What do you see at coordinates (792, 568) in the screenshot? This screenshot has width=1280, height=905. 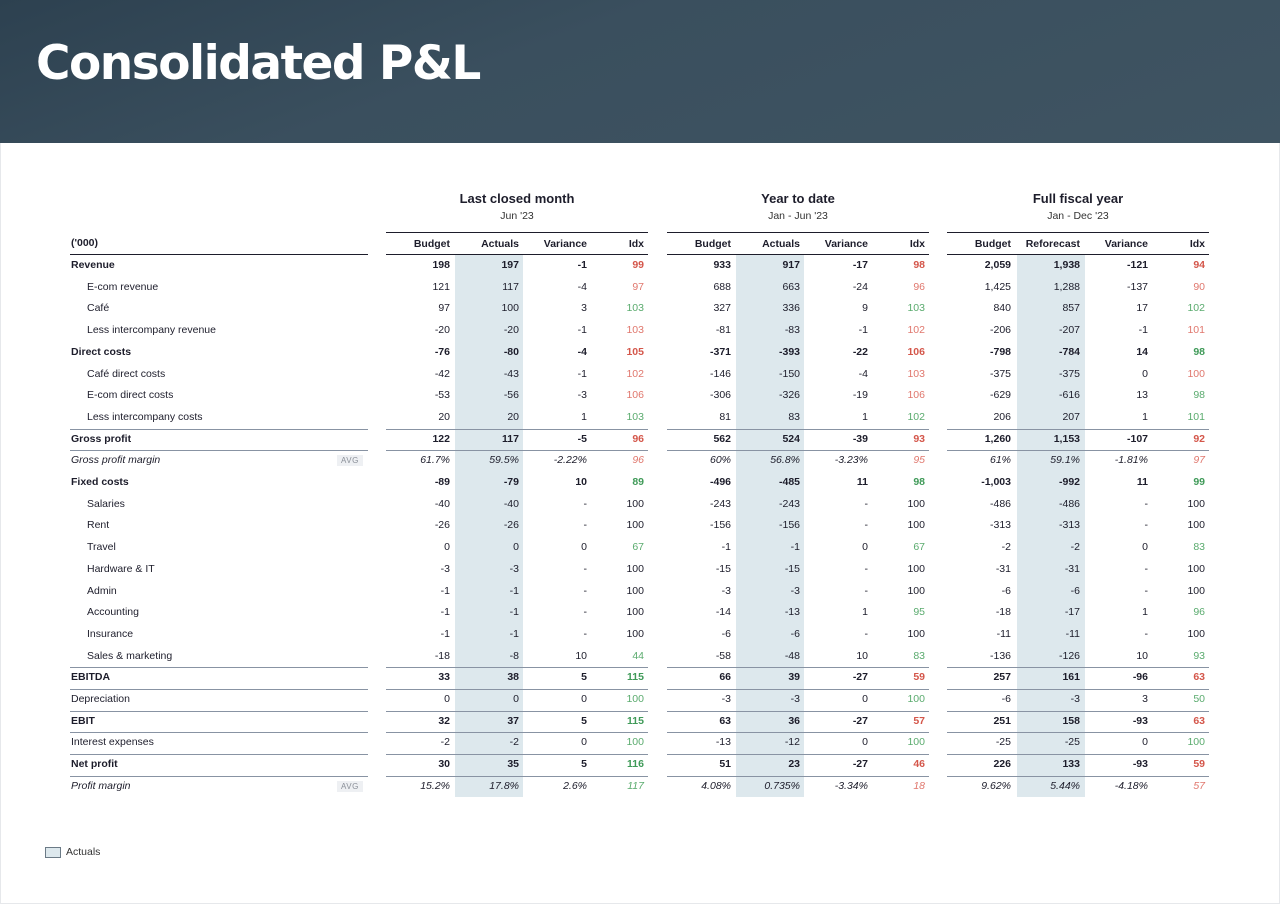 I see `cell-actuals: -15` at bounding box center [792, 568].